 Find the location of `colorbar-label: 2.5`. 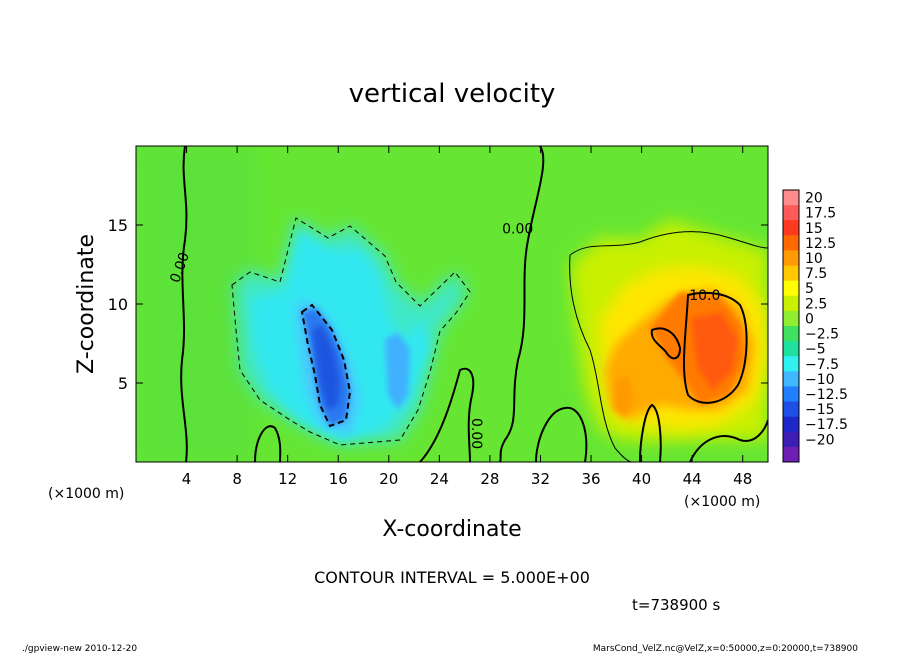

colorbar-label: 2.5 is located at coordinates (816, 304).